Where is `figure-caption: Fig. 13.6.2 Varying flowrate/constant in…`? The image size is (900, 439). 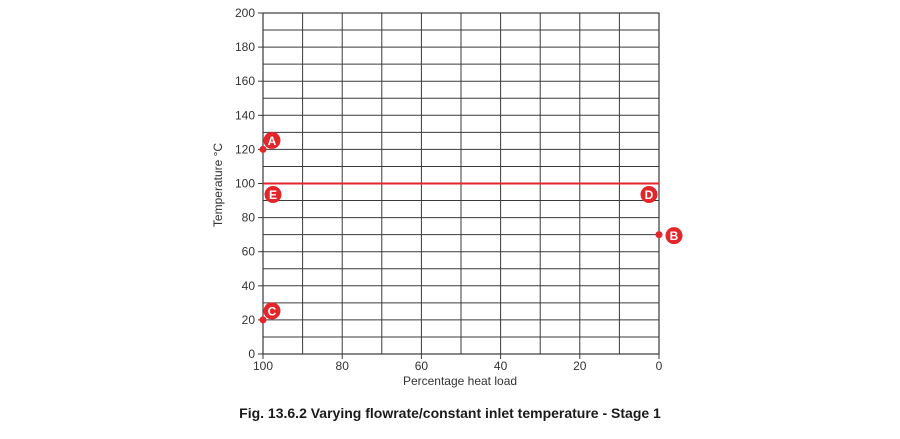 figure-caption: Fig. 13.6.2 Varying flowrate/constant in… is located at coordinates (450, 413).